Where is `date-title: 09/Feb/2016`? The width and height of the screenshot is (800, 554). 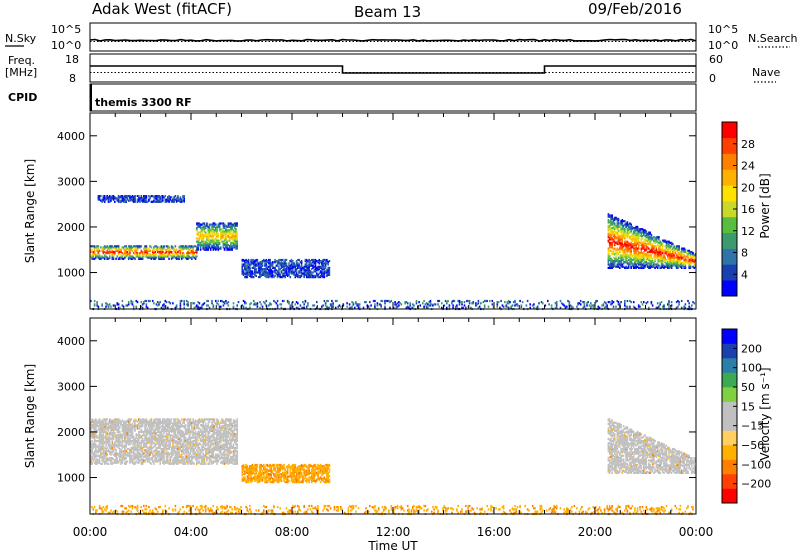 date-title: 09/Feb/2016 is located at coordinates (635, 9).